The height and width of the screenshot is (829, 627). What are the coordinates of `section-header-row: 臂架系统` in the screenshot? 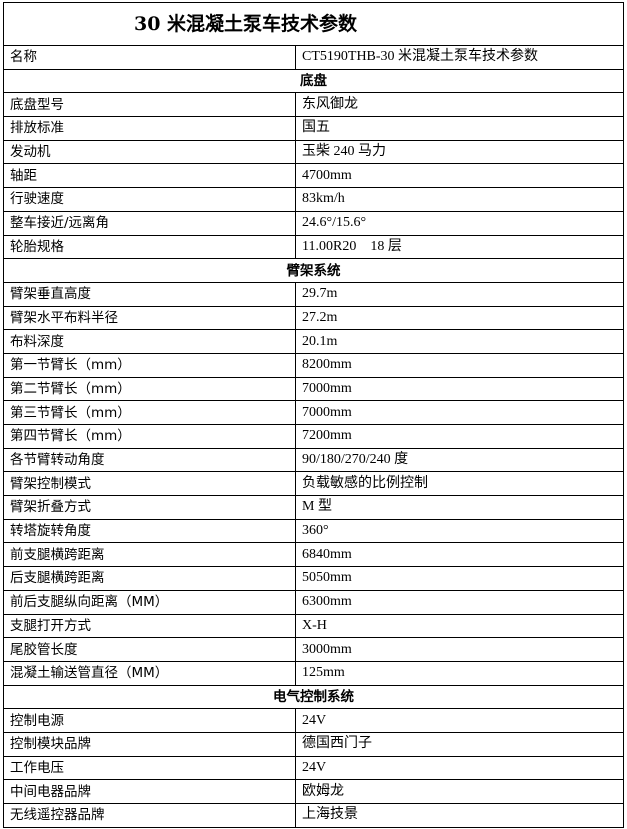 It's located at (313, 270).